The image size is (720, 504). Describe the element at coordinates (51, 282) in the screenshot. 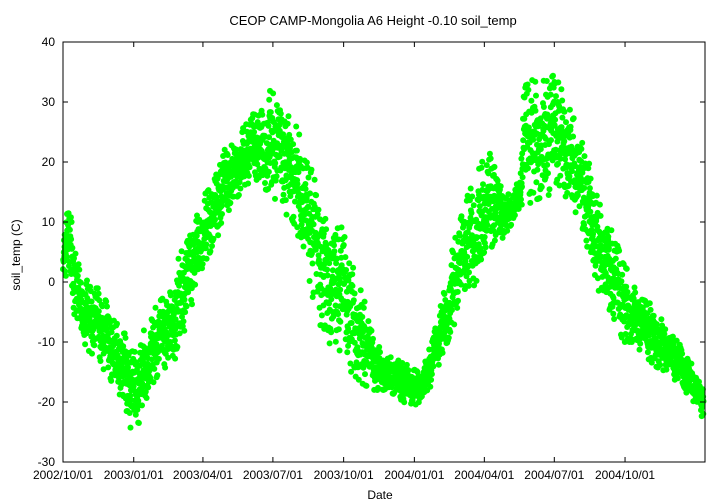

I see `y-tick-label: 0` at that location.